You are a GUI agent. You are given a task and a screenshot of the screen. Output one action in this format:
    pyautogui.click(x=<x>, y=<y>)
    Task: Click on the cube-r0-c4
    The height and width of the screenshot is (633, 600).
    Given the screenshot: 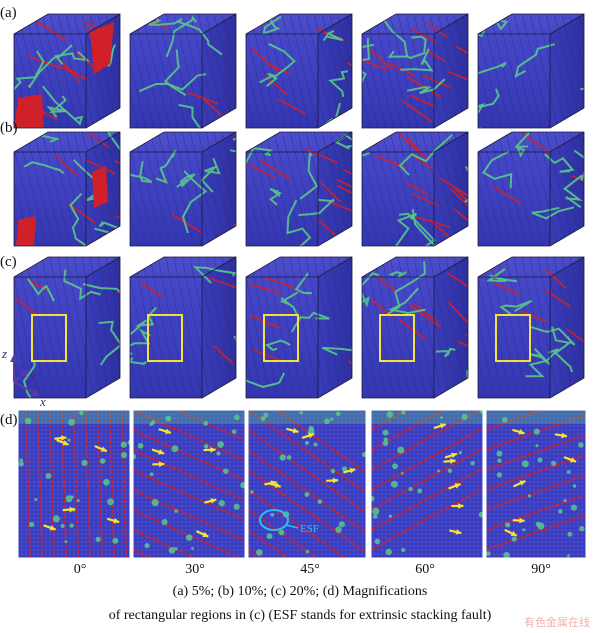 What is the action you would take?
    pyautogui.click(x=531, y=71)
    